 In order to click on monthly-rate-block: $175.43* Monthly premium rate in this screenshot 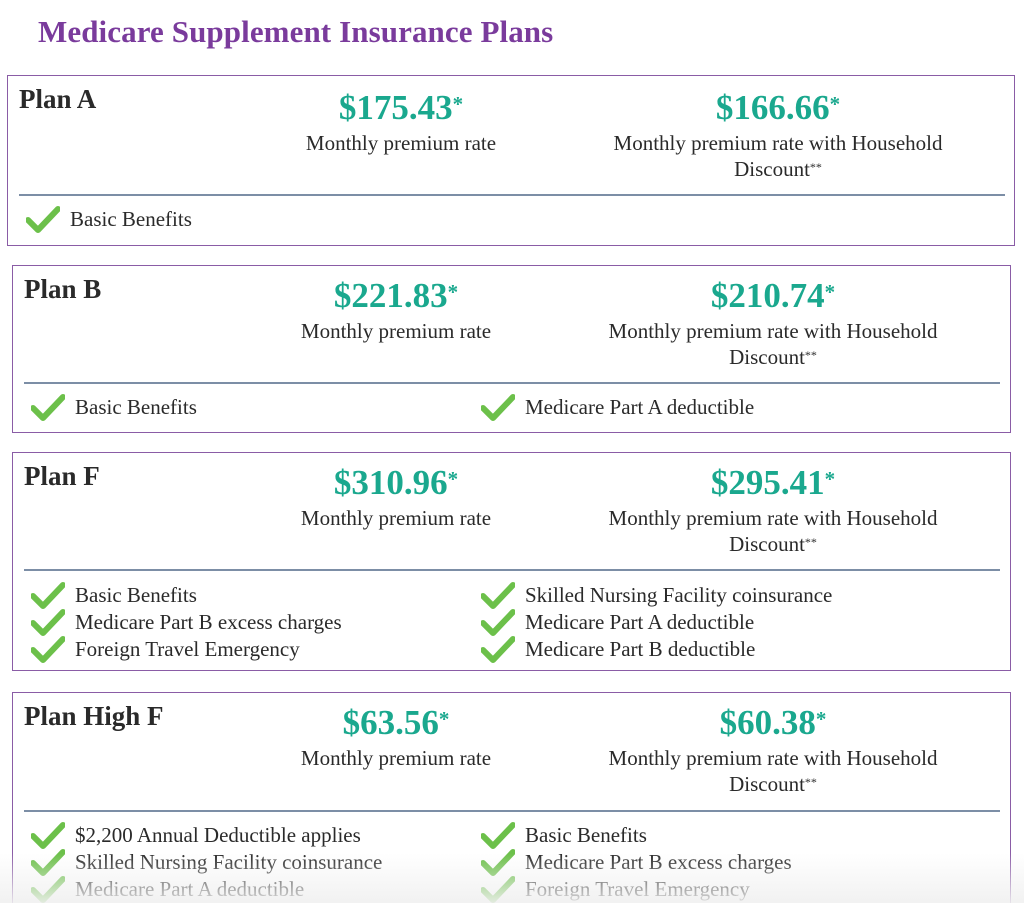, I will do `click(401, 122)`.